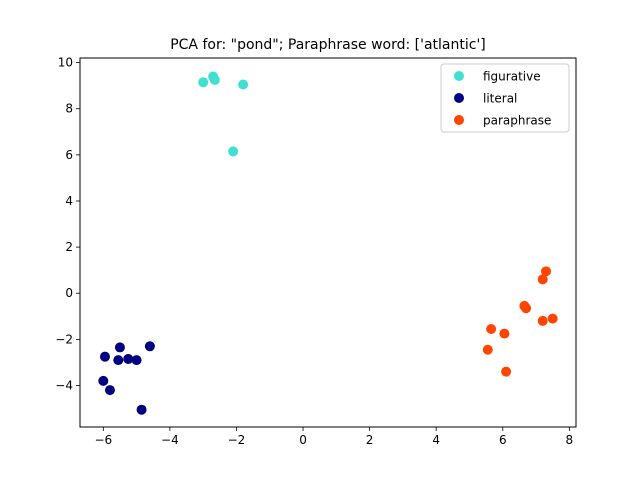 The width and height of the screenshot is (640, 480). Describe the element at coordinates (170, 440) in the screenshot. I see `x-tick-label: −4` at that location.